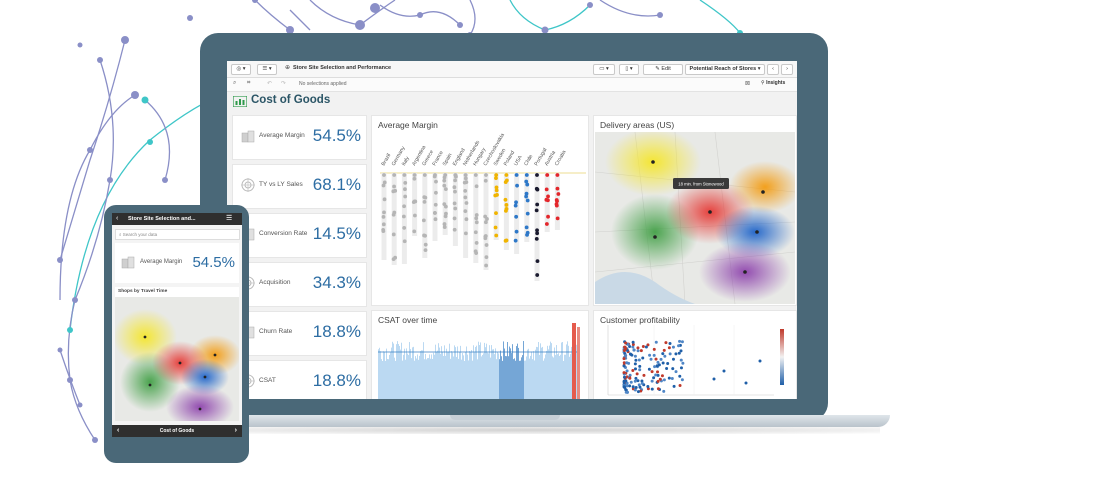  I want to click on csat-over-time-panel: CSAT over time, so click(480, 354).